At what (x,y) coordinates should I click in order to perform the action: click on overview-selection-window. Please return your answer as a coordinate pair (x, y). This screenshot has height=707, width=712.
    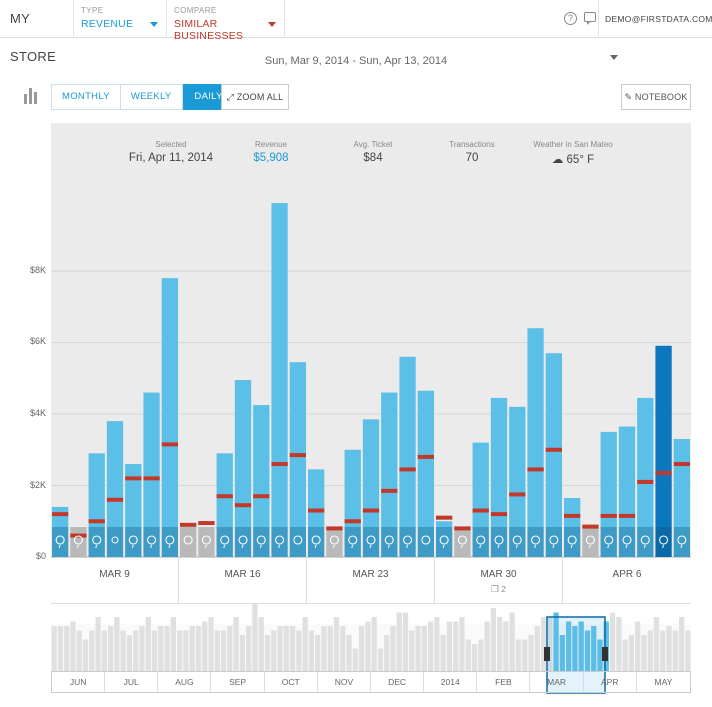
    Looking at the image, I should click on (576, 655).